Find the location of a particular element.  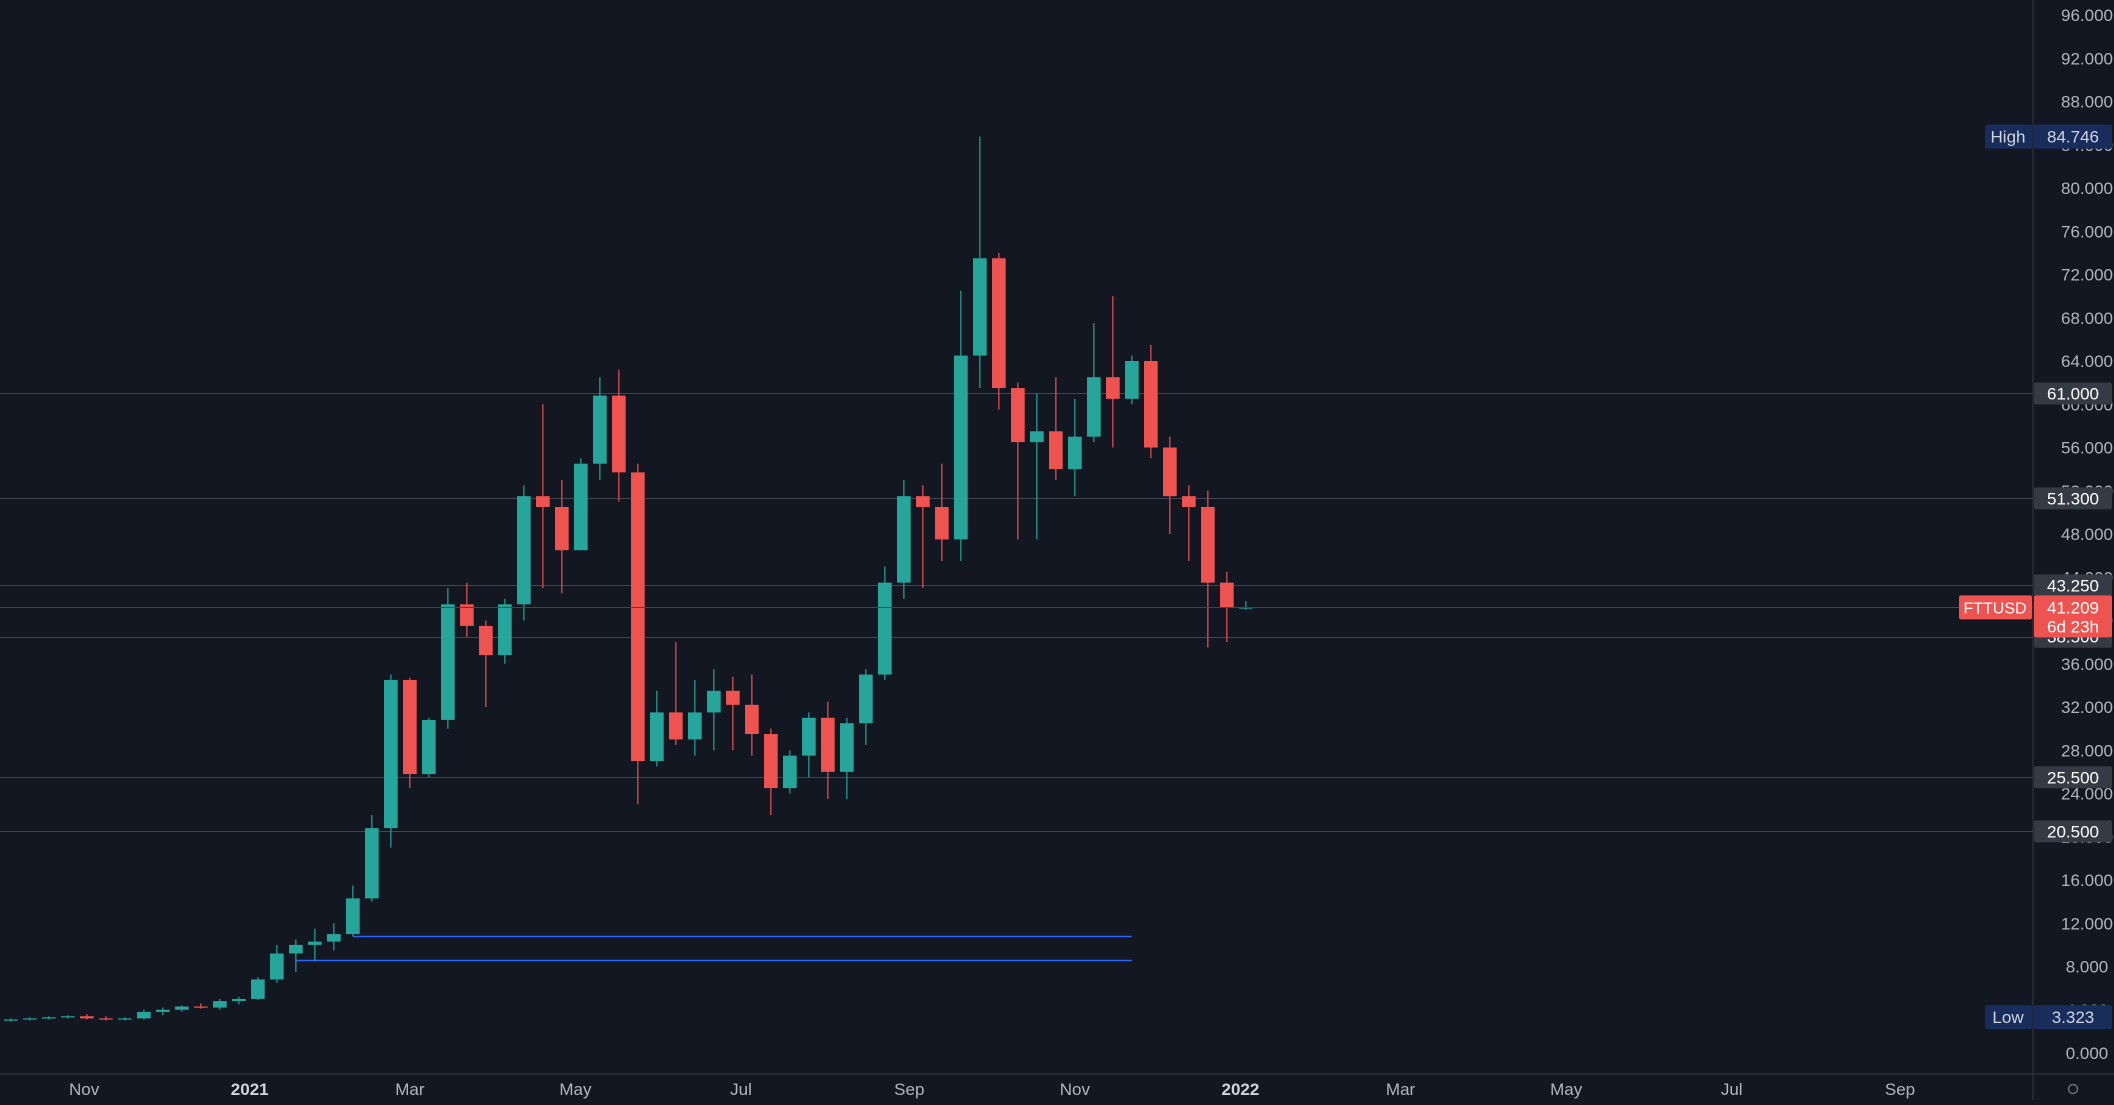

high-marker-value: 84.746 is located at coordinates (2073, 137).